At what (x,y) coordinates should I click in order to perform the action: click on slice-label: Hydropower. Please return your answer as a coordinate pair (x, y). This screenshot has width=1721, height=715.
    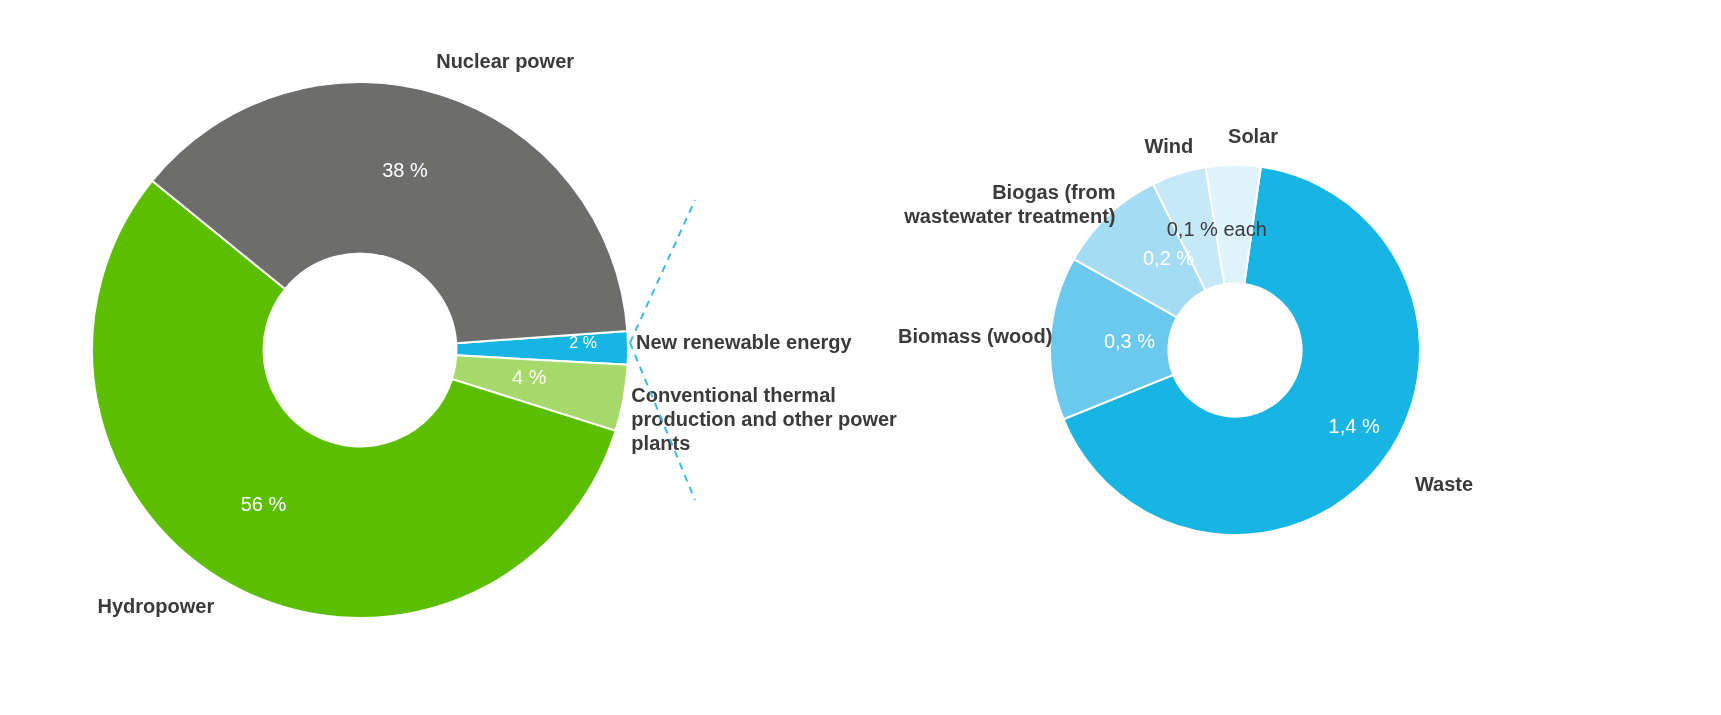
    Looking at the image, I should click on (156, 605).